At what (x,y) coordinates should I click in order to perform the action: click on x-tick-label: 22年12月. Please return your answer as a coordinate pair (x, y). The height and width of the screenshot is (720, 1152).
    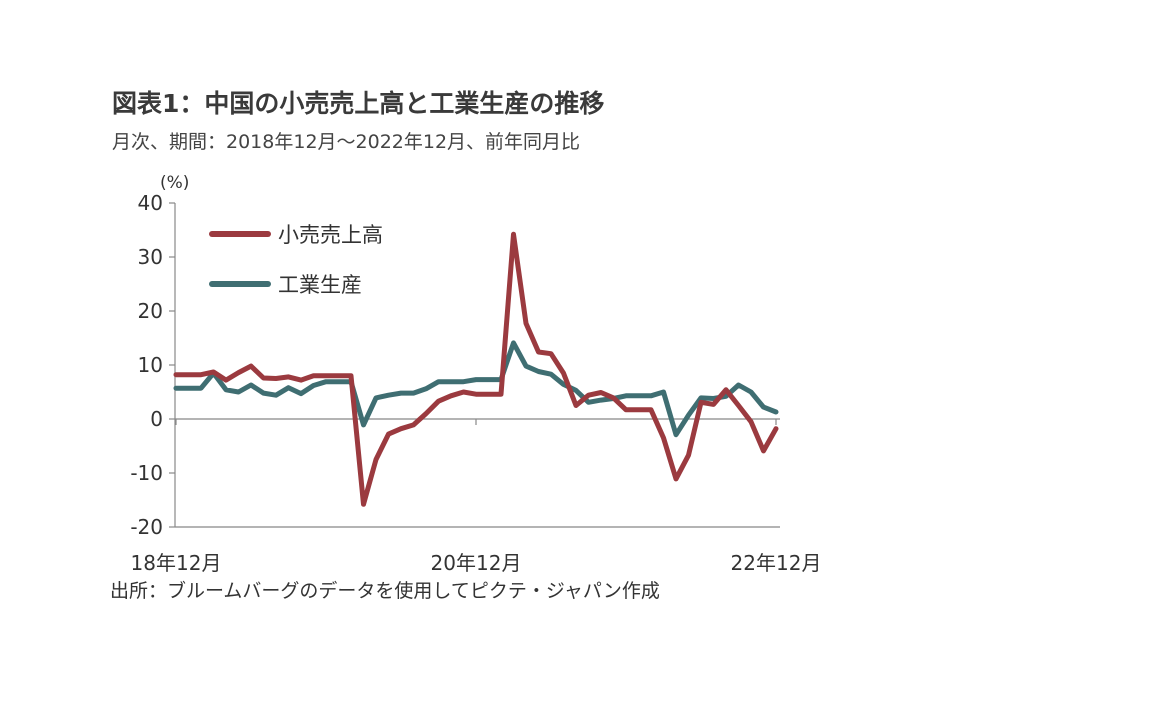
    Looking at the image, I should click on (776, 563).